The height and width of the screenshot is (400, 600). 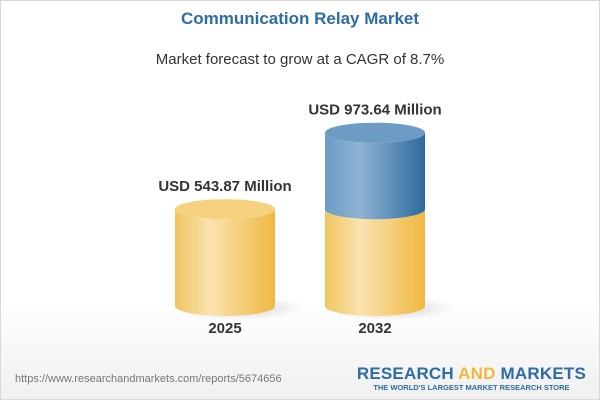 I want to click on logo-text: MARKETS, so click(x=540, y=373).